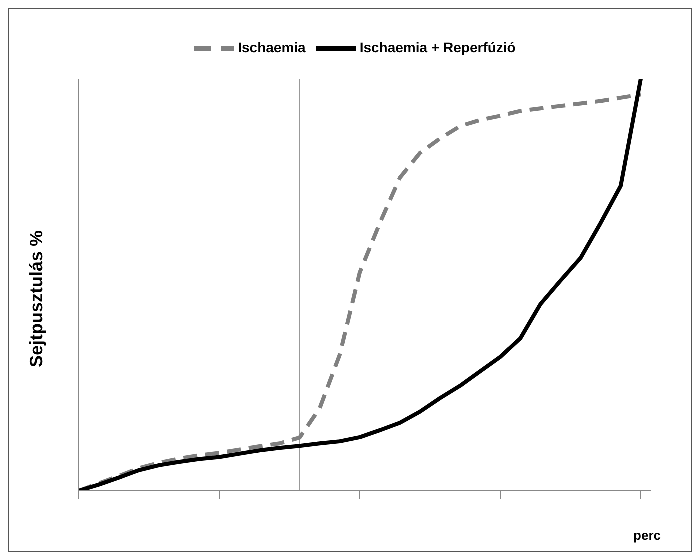 The image size is (700, 560). What do you see at coordinates (37, 299) in the screenshot?
I see `y-axis-title: Sejtpusztulás %` at bounding box center [37, 299].